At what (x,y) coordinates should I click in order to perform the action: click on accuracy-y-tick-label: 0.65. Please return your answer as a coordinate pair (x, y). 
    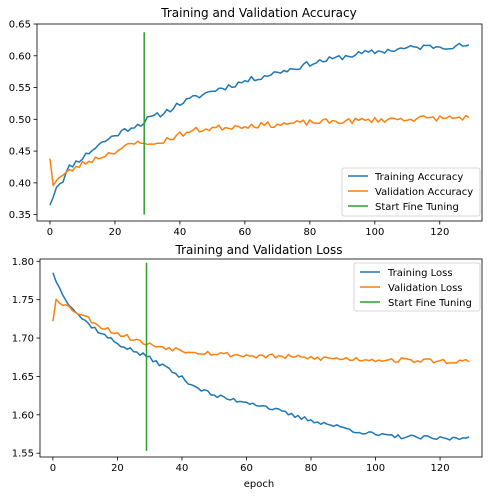
    Looking at the image, I should click on (20, 25).